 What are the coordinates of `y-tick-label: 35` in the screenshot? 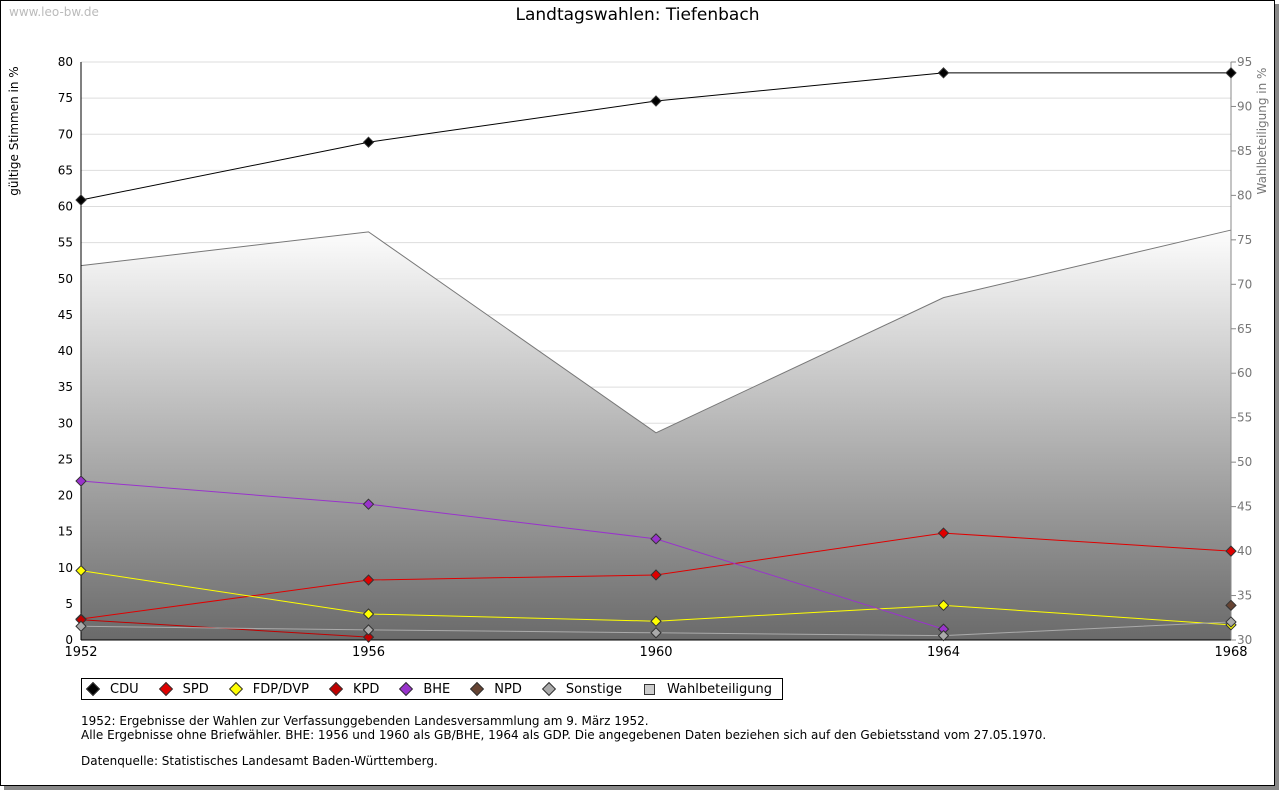 It's located at (65, 387).